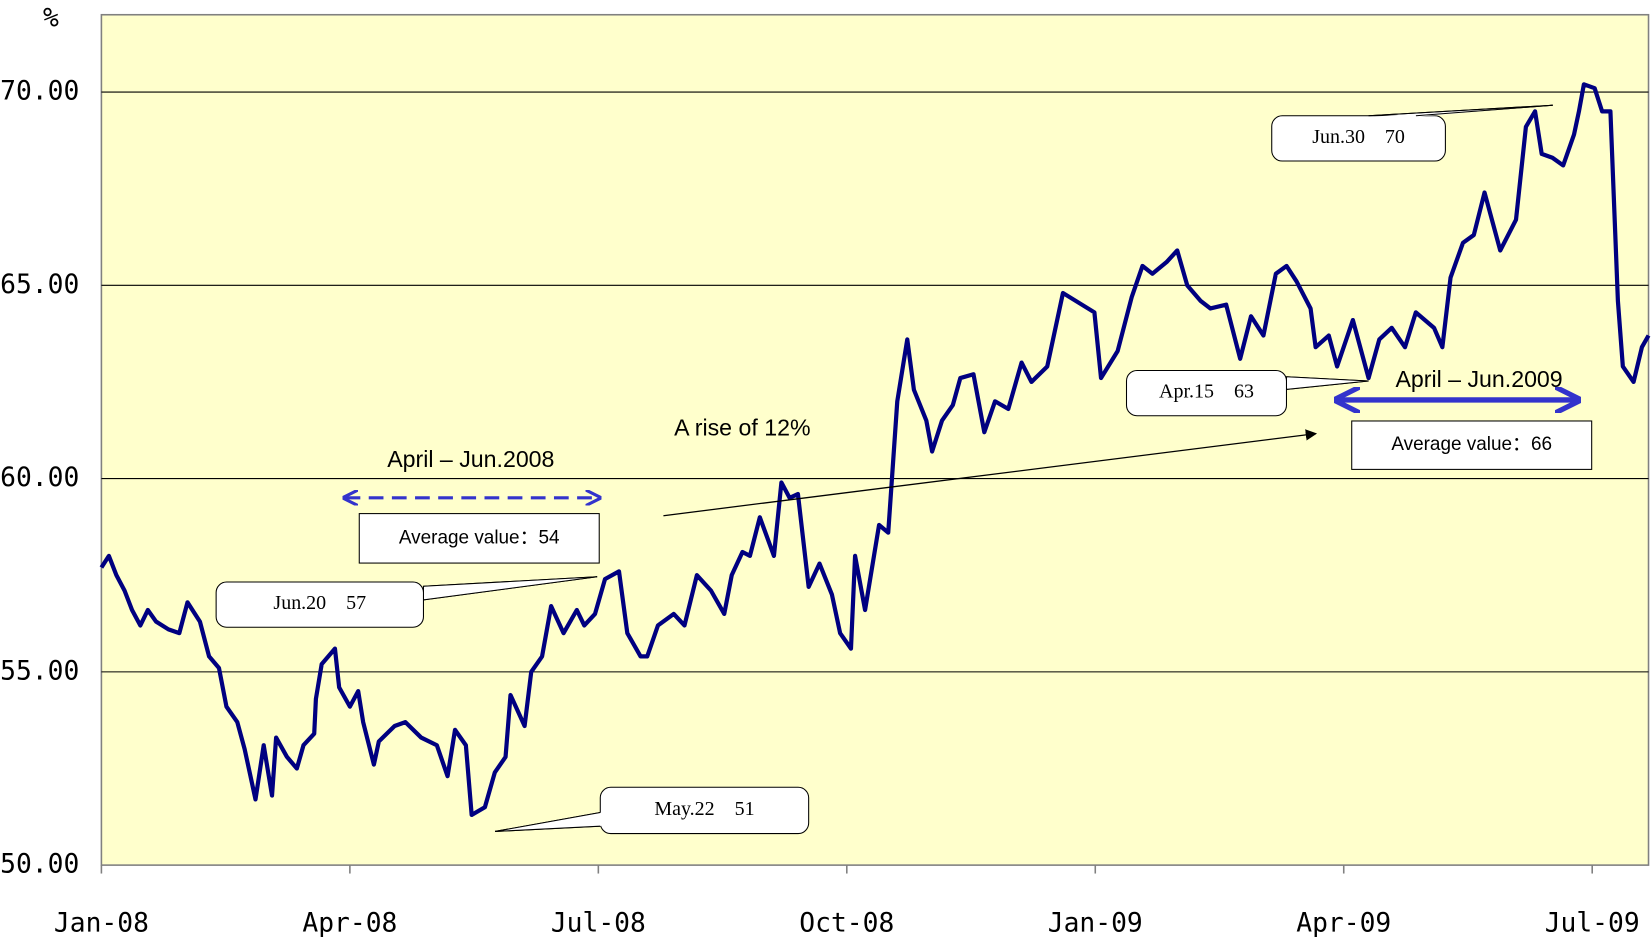 This screenshot has width=1651, height=943. I want to click on y-tick-label: 65.00, so click(39, 285).